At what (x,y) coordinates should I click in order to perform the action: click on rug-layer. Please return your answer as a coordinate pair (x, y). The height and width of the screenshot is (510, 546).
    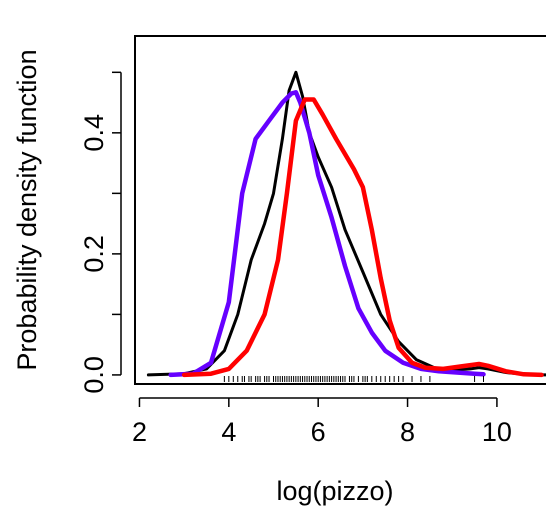
    Looking at the image, I should click on (354, 379).